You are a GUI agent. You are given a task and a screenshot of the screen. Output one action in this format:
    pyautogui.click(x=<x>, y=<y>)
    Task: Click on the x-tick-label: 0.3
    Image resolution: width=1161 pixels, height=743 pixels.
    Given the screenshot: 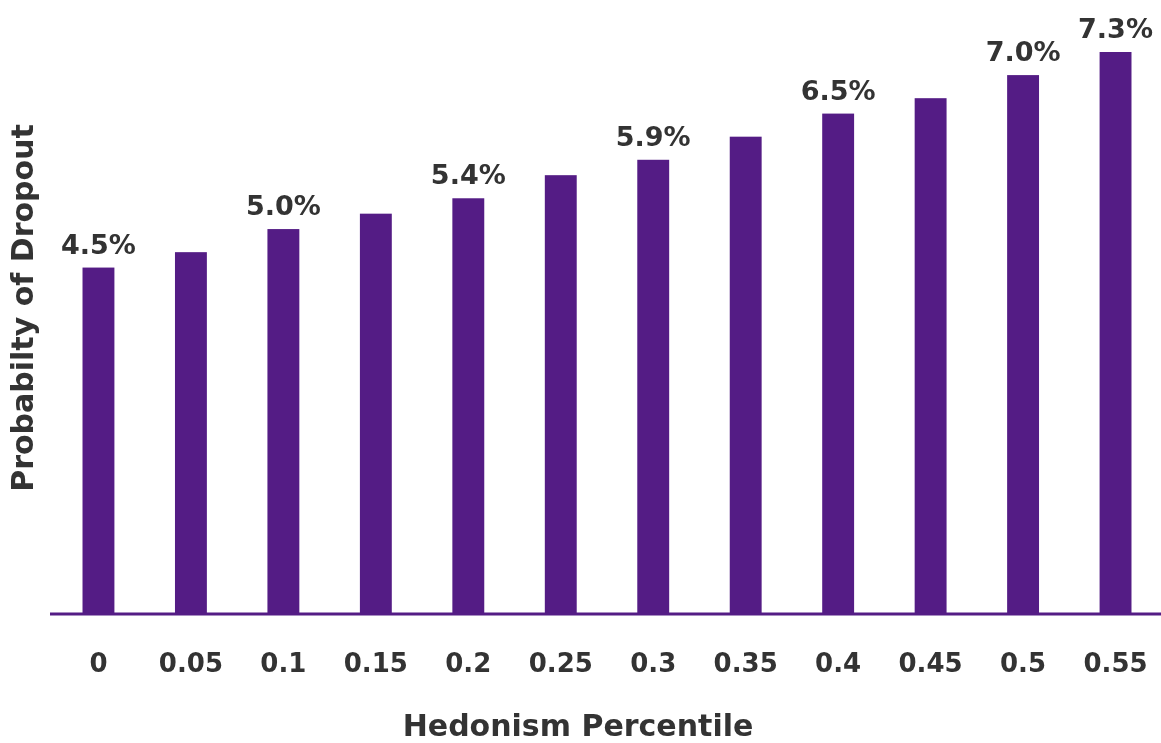 What is the action you would take?
    pyautogui.click(x=653, y=663)
    